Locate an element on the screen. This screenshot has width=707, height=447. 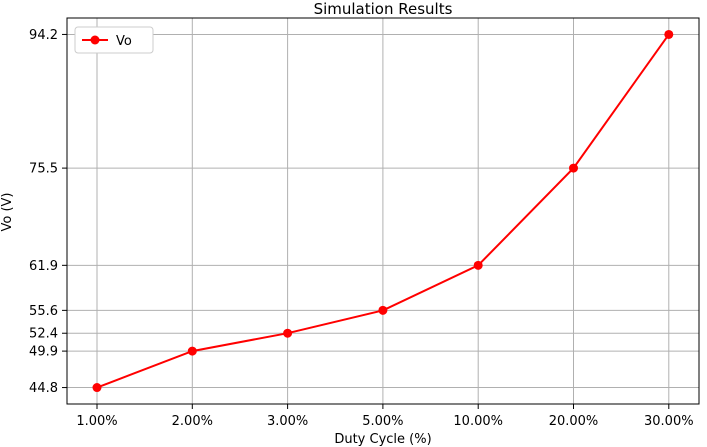
legend-frame is located at coordinates (114, 40).